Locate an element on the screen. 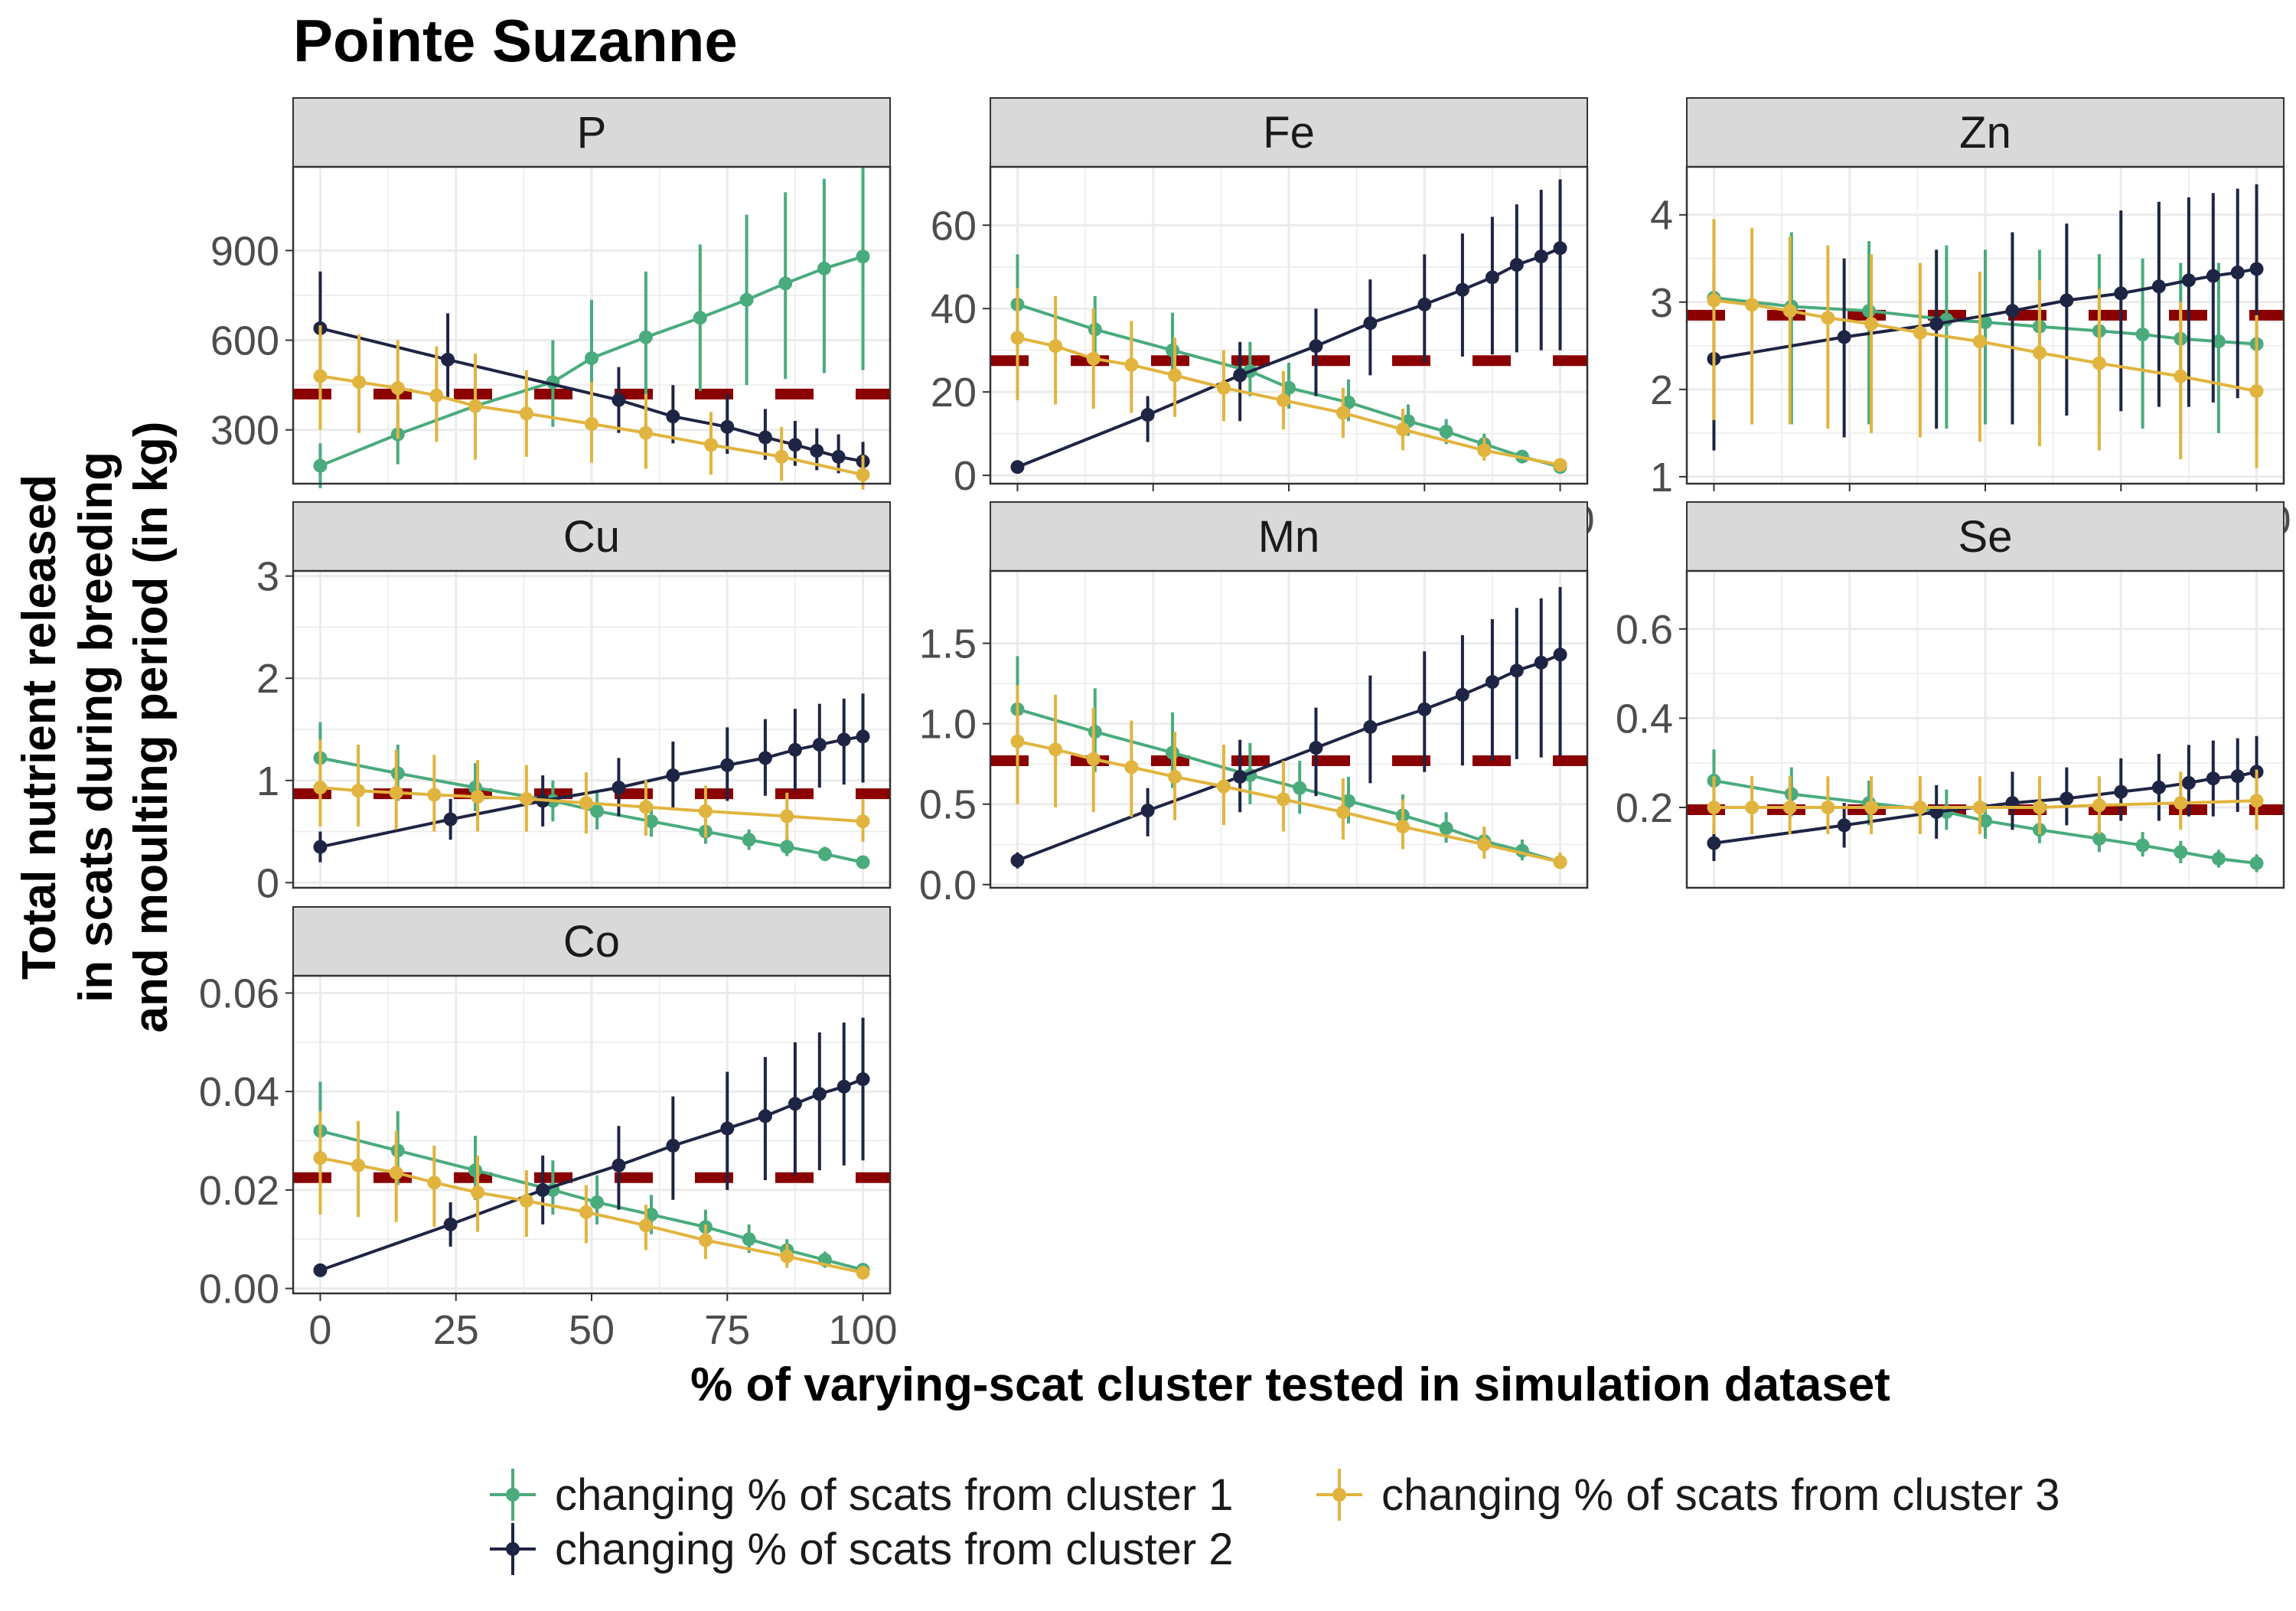 This screenshot has width=2296, height=1611. x-tick-label: 50 is located at coordinates (592, 1330).